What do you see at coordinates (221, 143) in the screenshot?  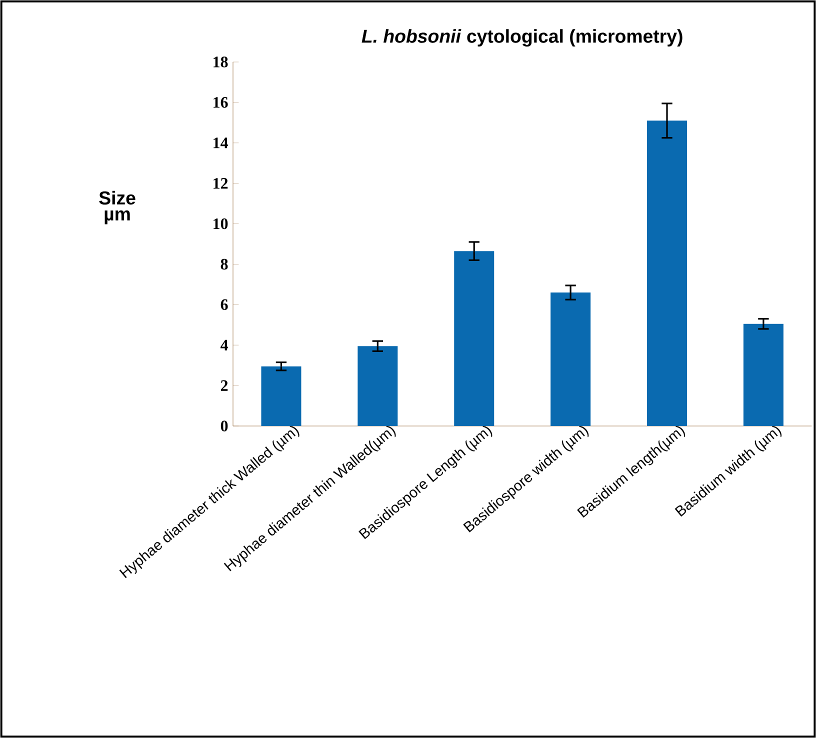 I see `y-tick-label: 14` at bounding box center [221, 143].